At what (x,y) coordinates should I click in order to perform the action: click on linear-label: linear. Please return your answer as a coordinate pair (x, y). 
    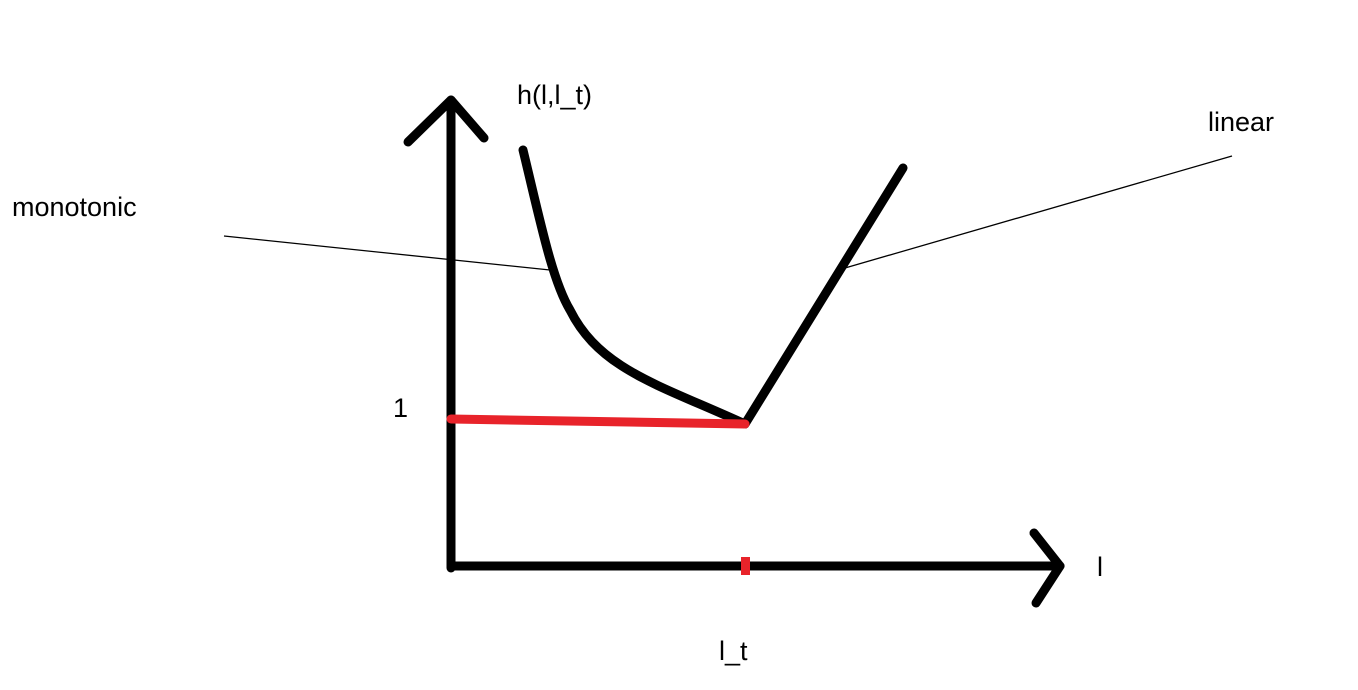
    Looking at the image, I should click on (1241, 122).